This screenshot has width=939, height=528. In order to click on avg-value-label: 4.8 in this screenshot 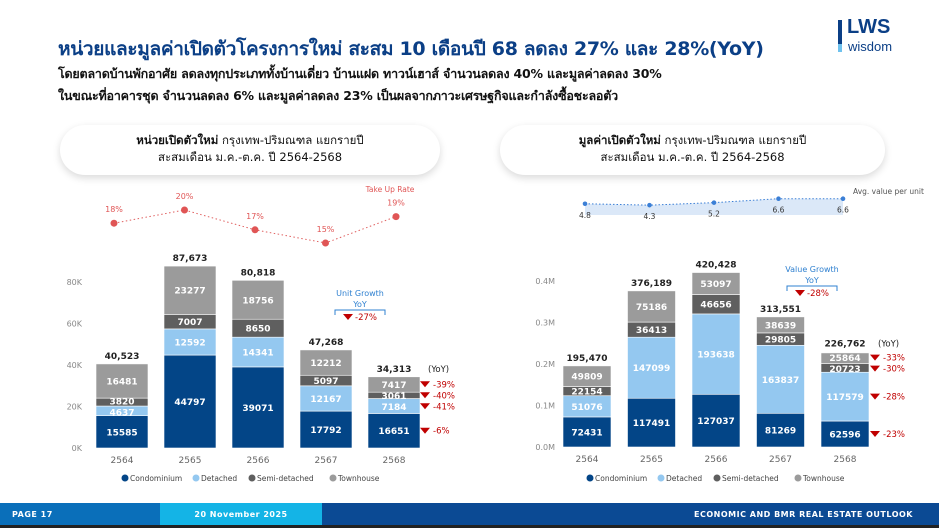, I will do `click(585, 215)`.